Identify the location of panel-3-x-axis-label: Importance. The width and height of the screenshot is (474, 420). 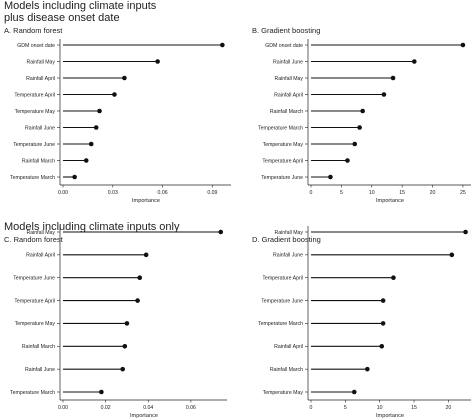
(390, 416).